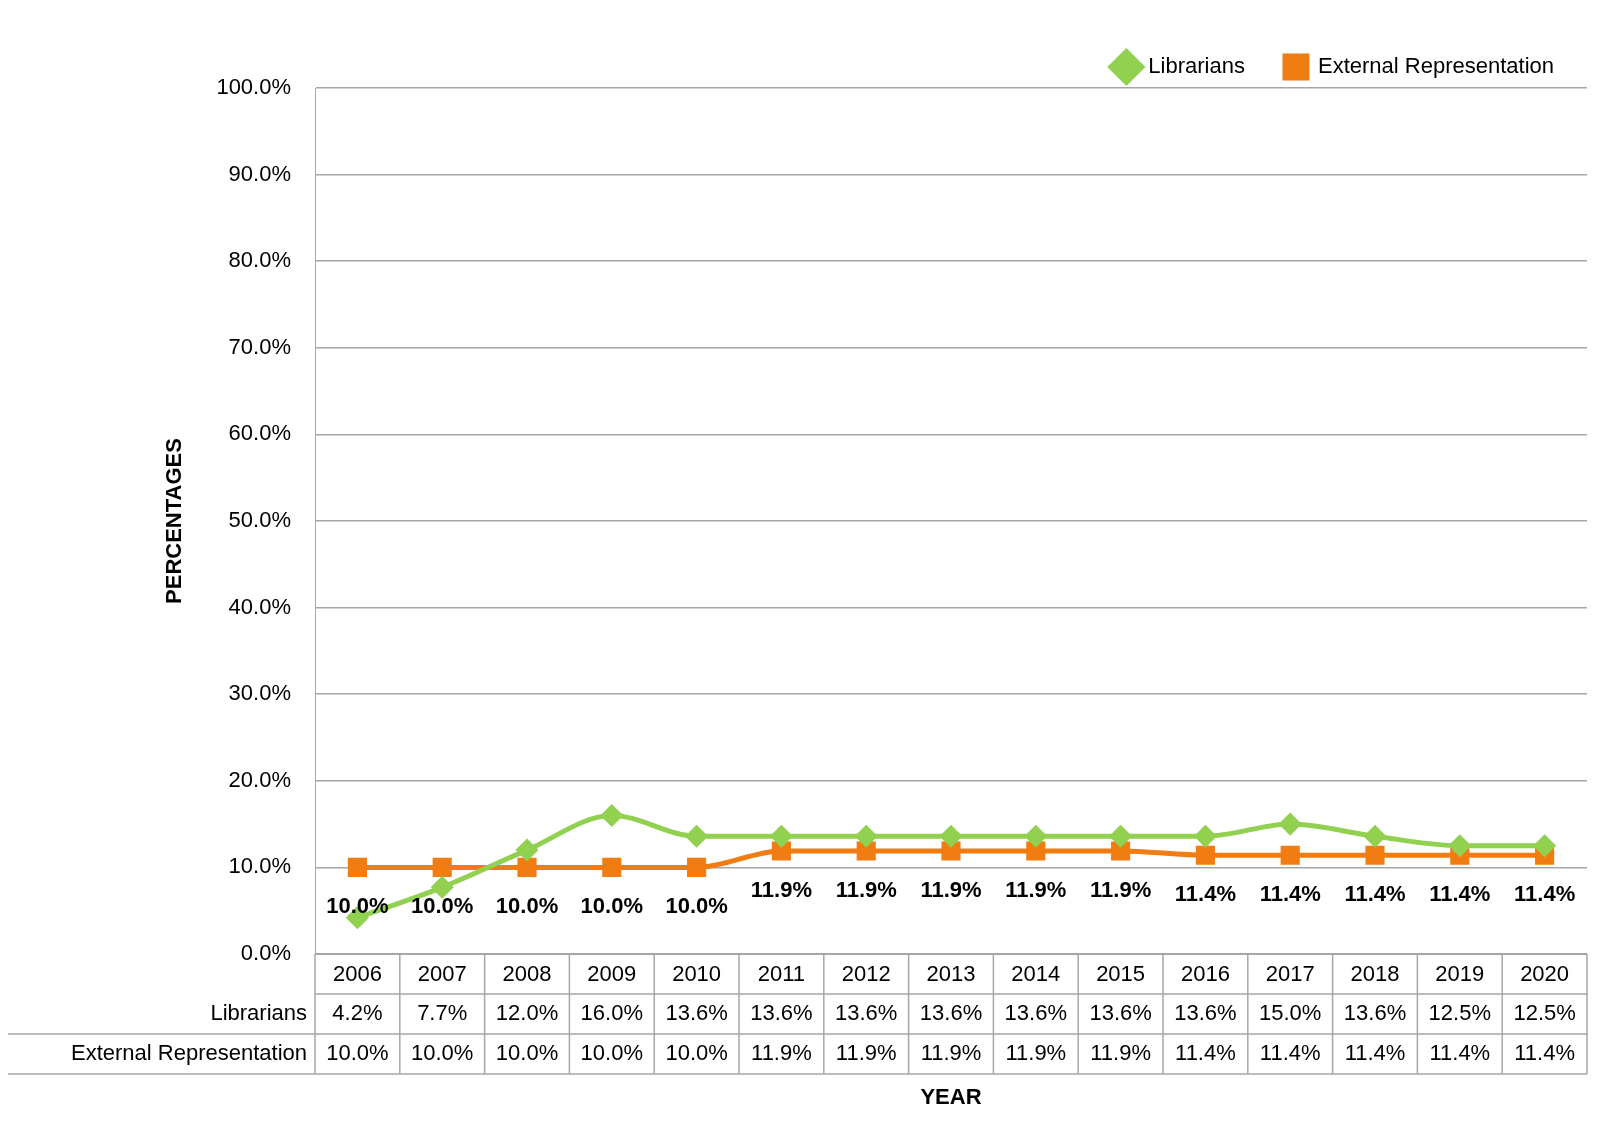 Image resolution: width=1610 pixels, height=1132 pixels. I want to click on y-axis-title: PERCENTAGES, so click(174, 521).